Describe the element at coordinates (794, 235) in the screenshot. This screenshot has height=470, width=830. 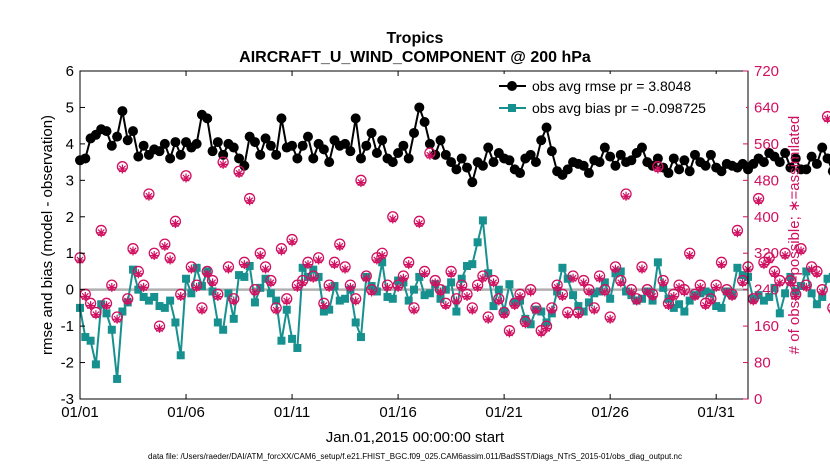
I see `y-axis-right-label: # of obs: o=possible; ∗=assimilated` at that location.